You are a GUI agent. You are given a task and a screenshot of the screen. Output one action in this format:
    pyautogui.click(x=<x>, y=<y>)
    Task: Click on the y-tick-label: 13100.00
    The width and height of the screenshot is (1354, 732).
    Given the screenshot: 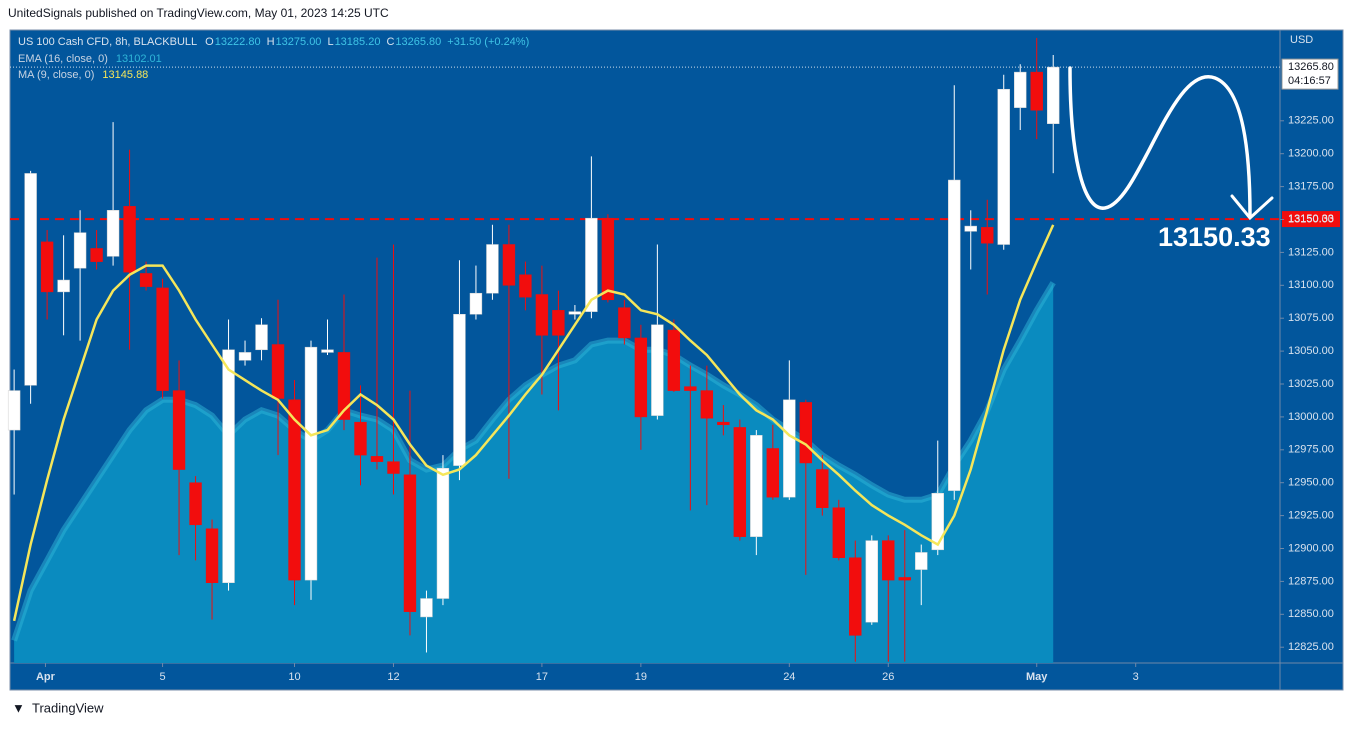 What is the action you would take?
    pyautogui.click(x=1311, y=285)
    